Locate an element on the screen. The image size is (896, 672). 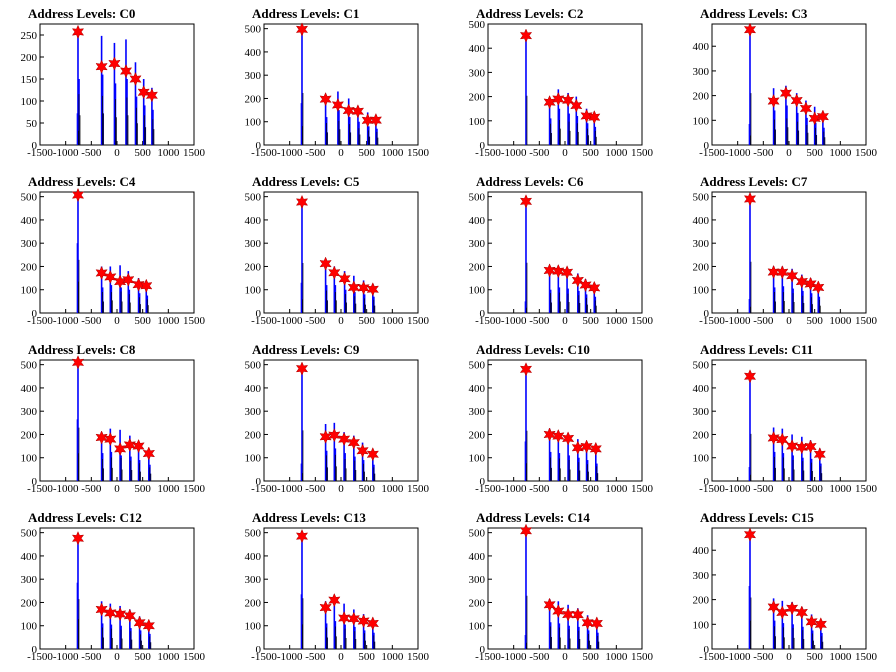
chart-title: Address Levels: C10 is located at coordinates (533, 349).